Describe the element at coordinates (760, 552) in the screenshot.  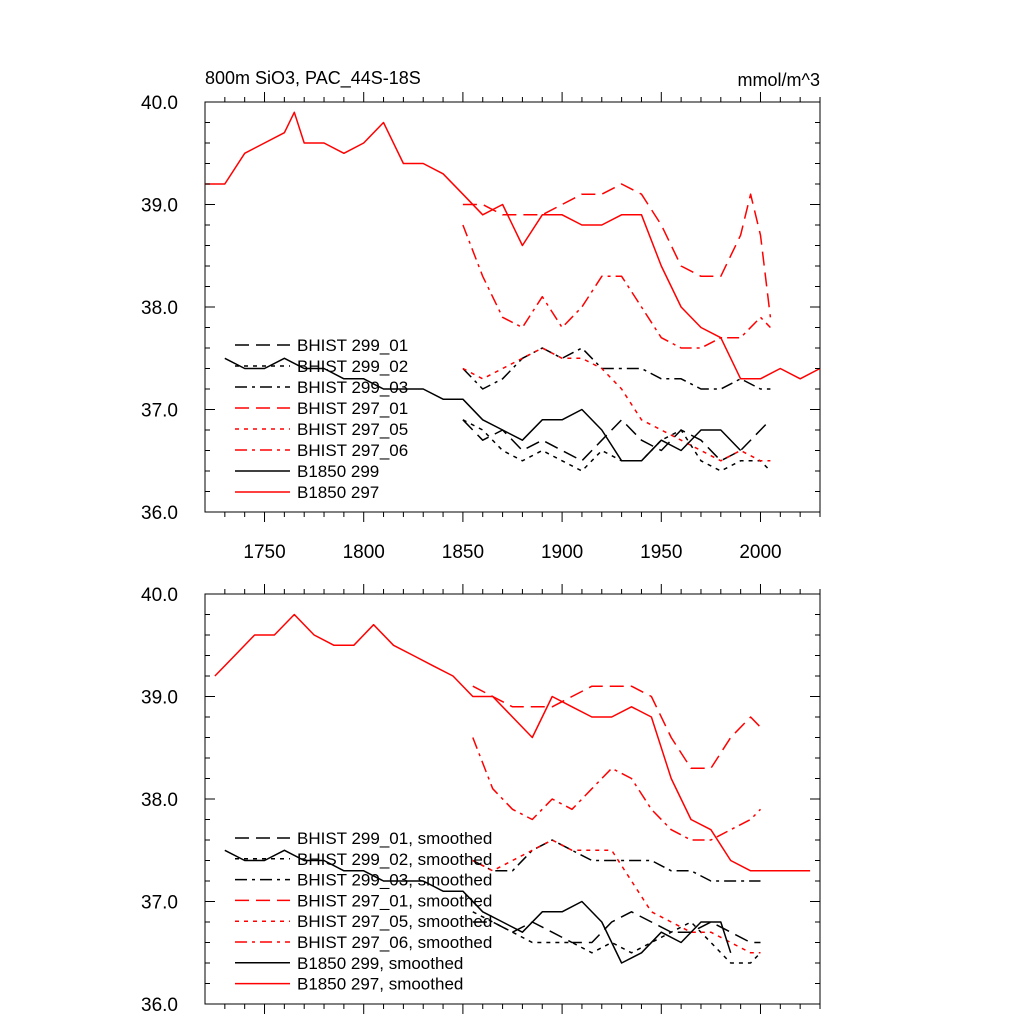
I see `x-tick-label: 2000` at that location.